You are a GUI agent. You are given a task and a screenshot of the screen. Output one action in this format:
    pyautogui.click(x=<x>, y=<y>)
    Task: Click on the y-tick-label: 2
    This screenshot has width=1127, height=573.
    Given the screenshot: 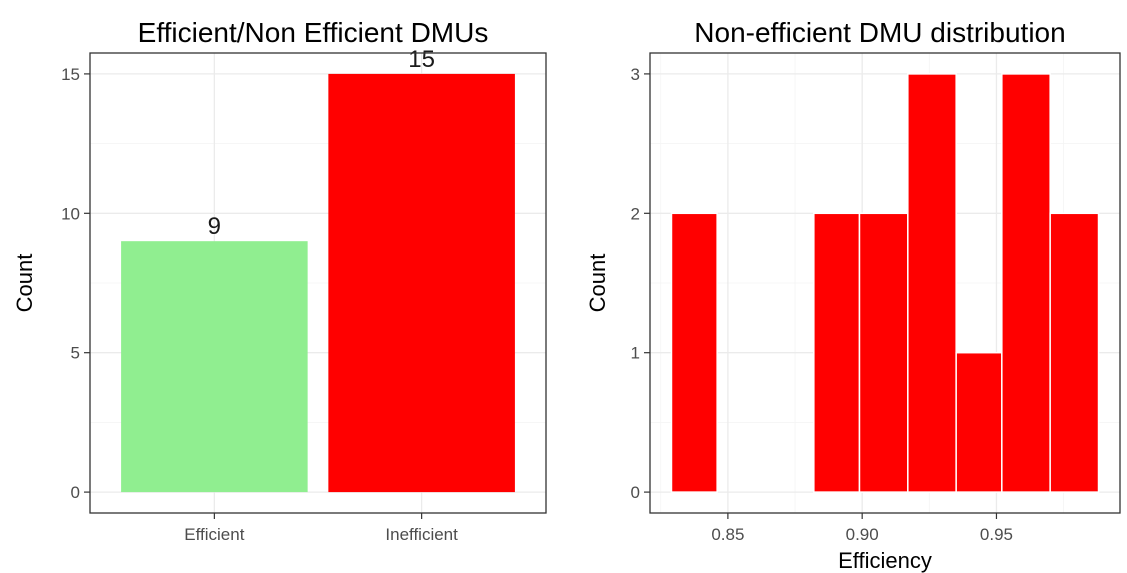 What is the action you would take?
    pyautogui.click(x=635, y=213)
    